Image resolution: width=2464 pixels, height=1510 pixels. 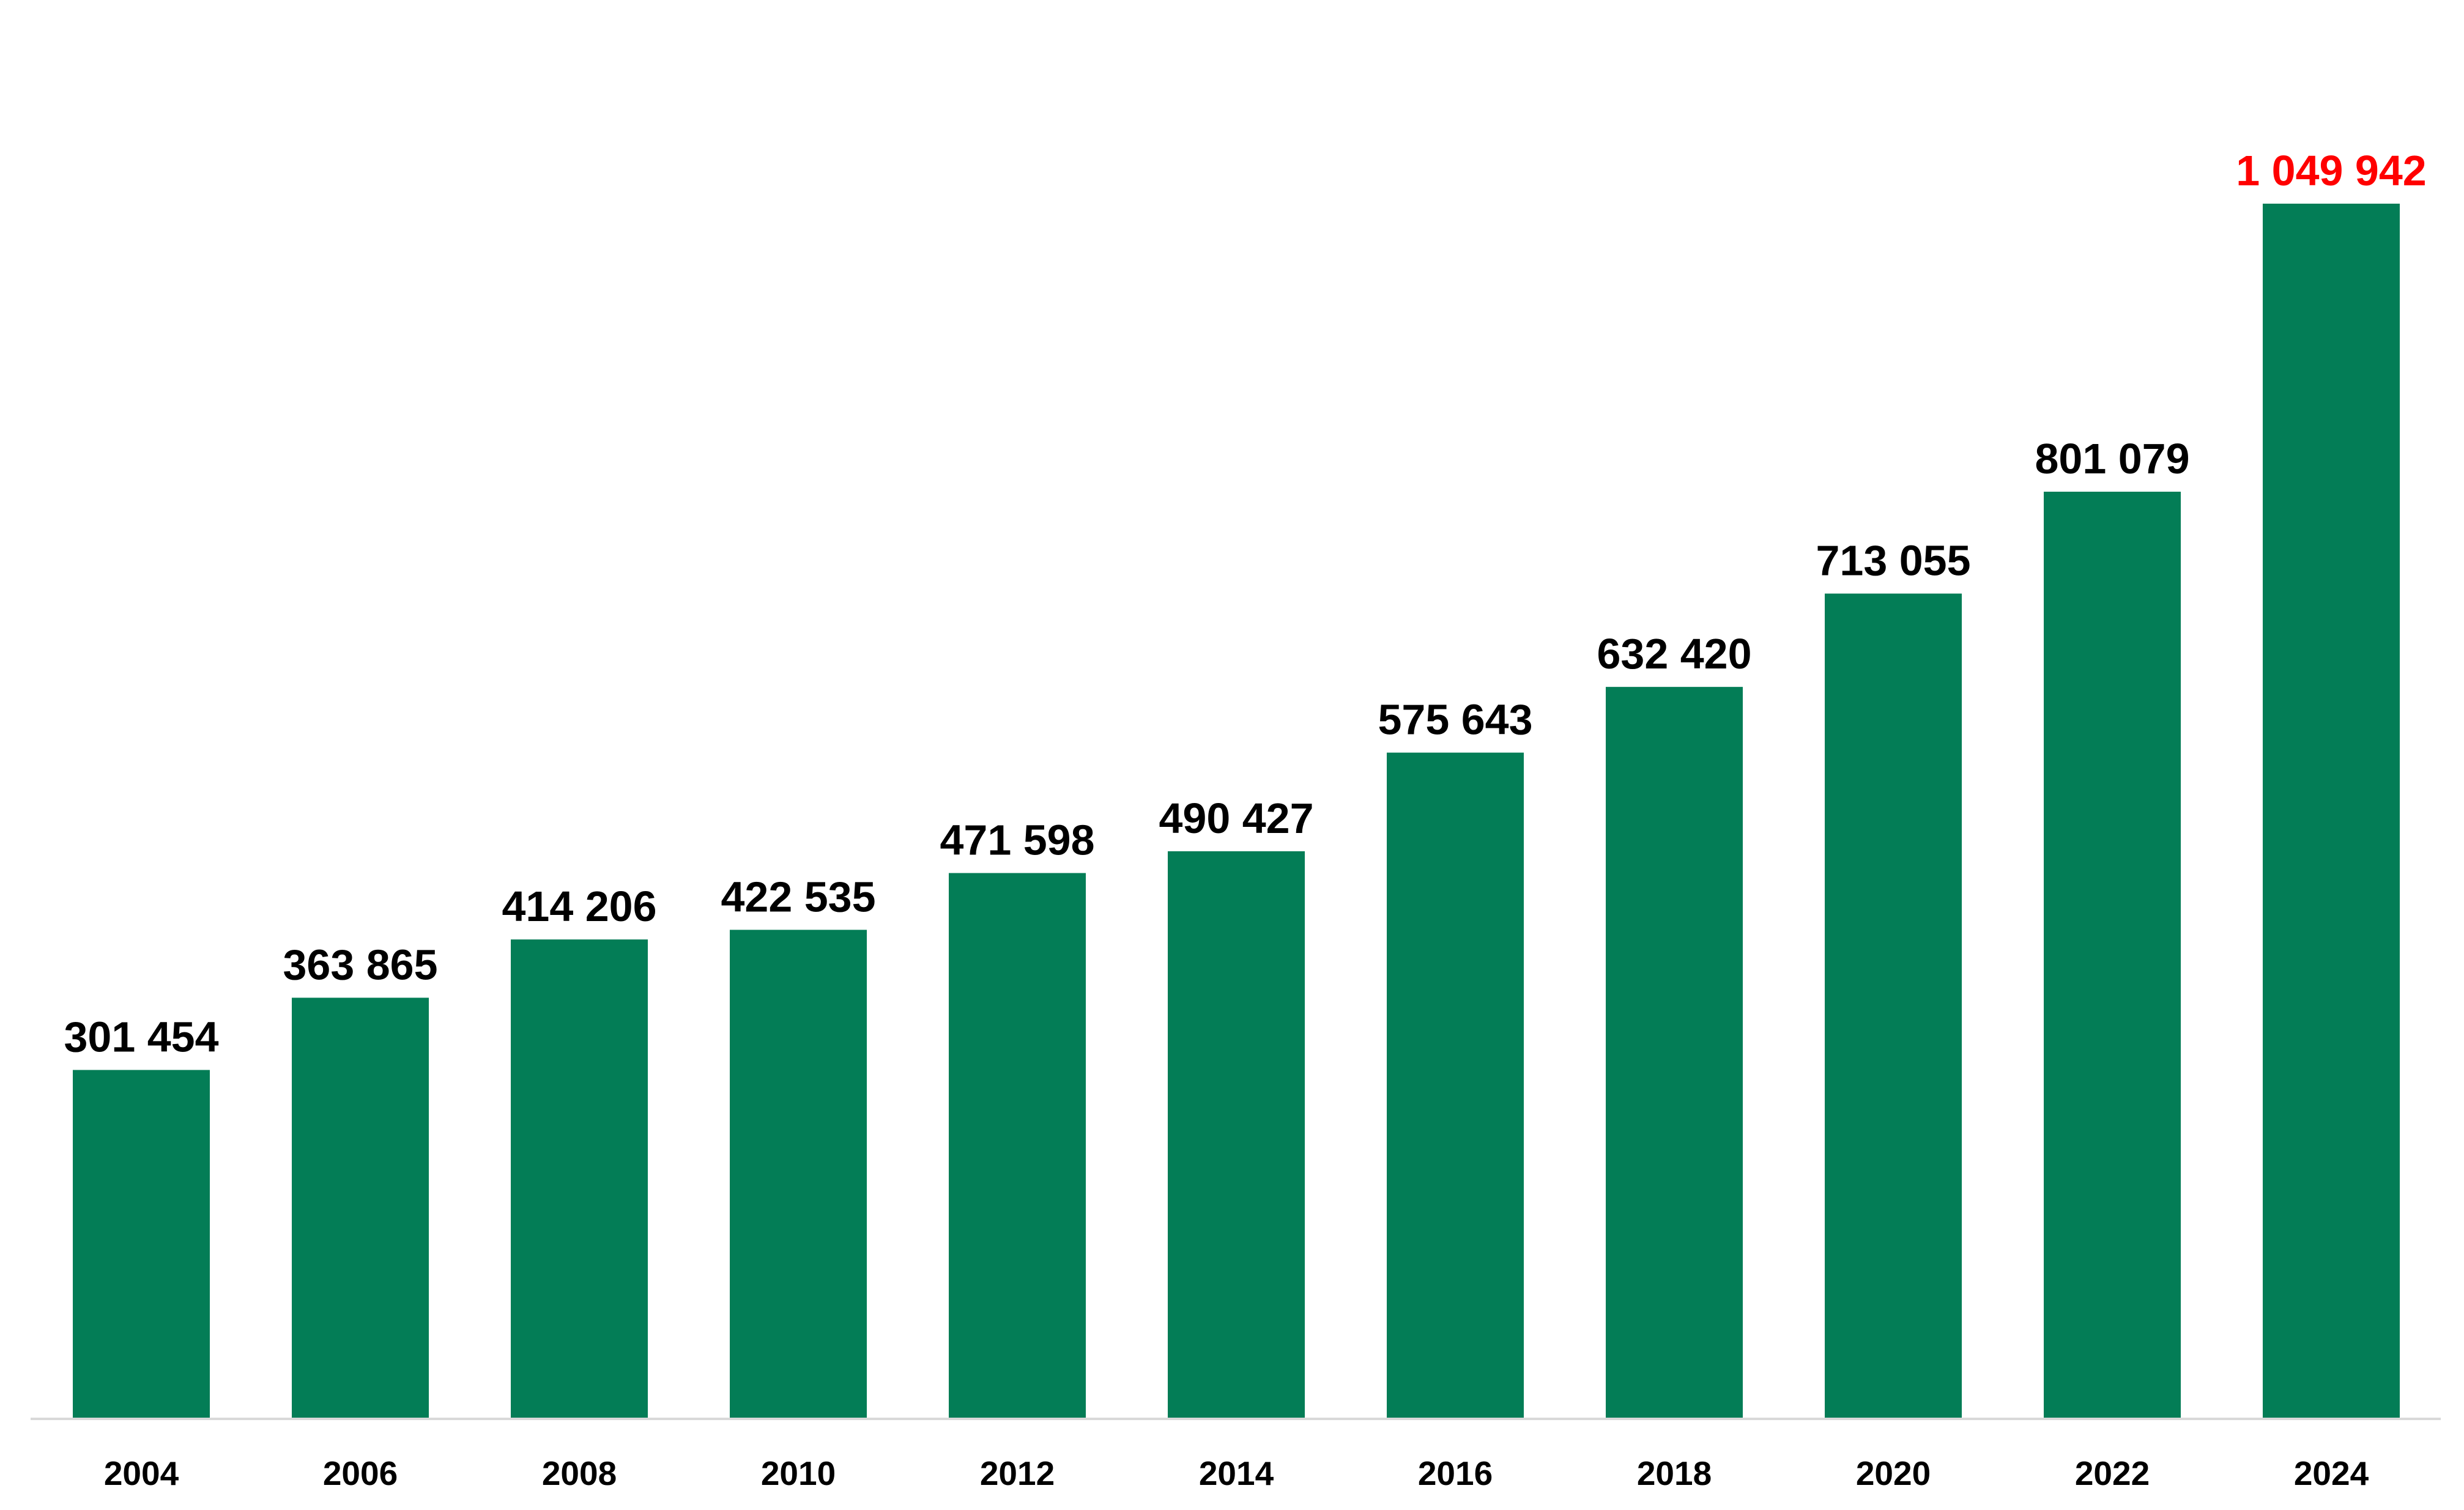 I want to click on value-label-2024: 1 049 942, so click(x=2331, y=170).